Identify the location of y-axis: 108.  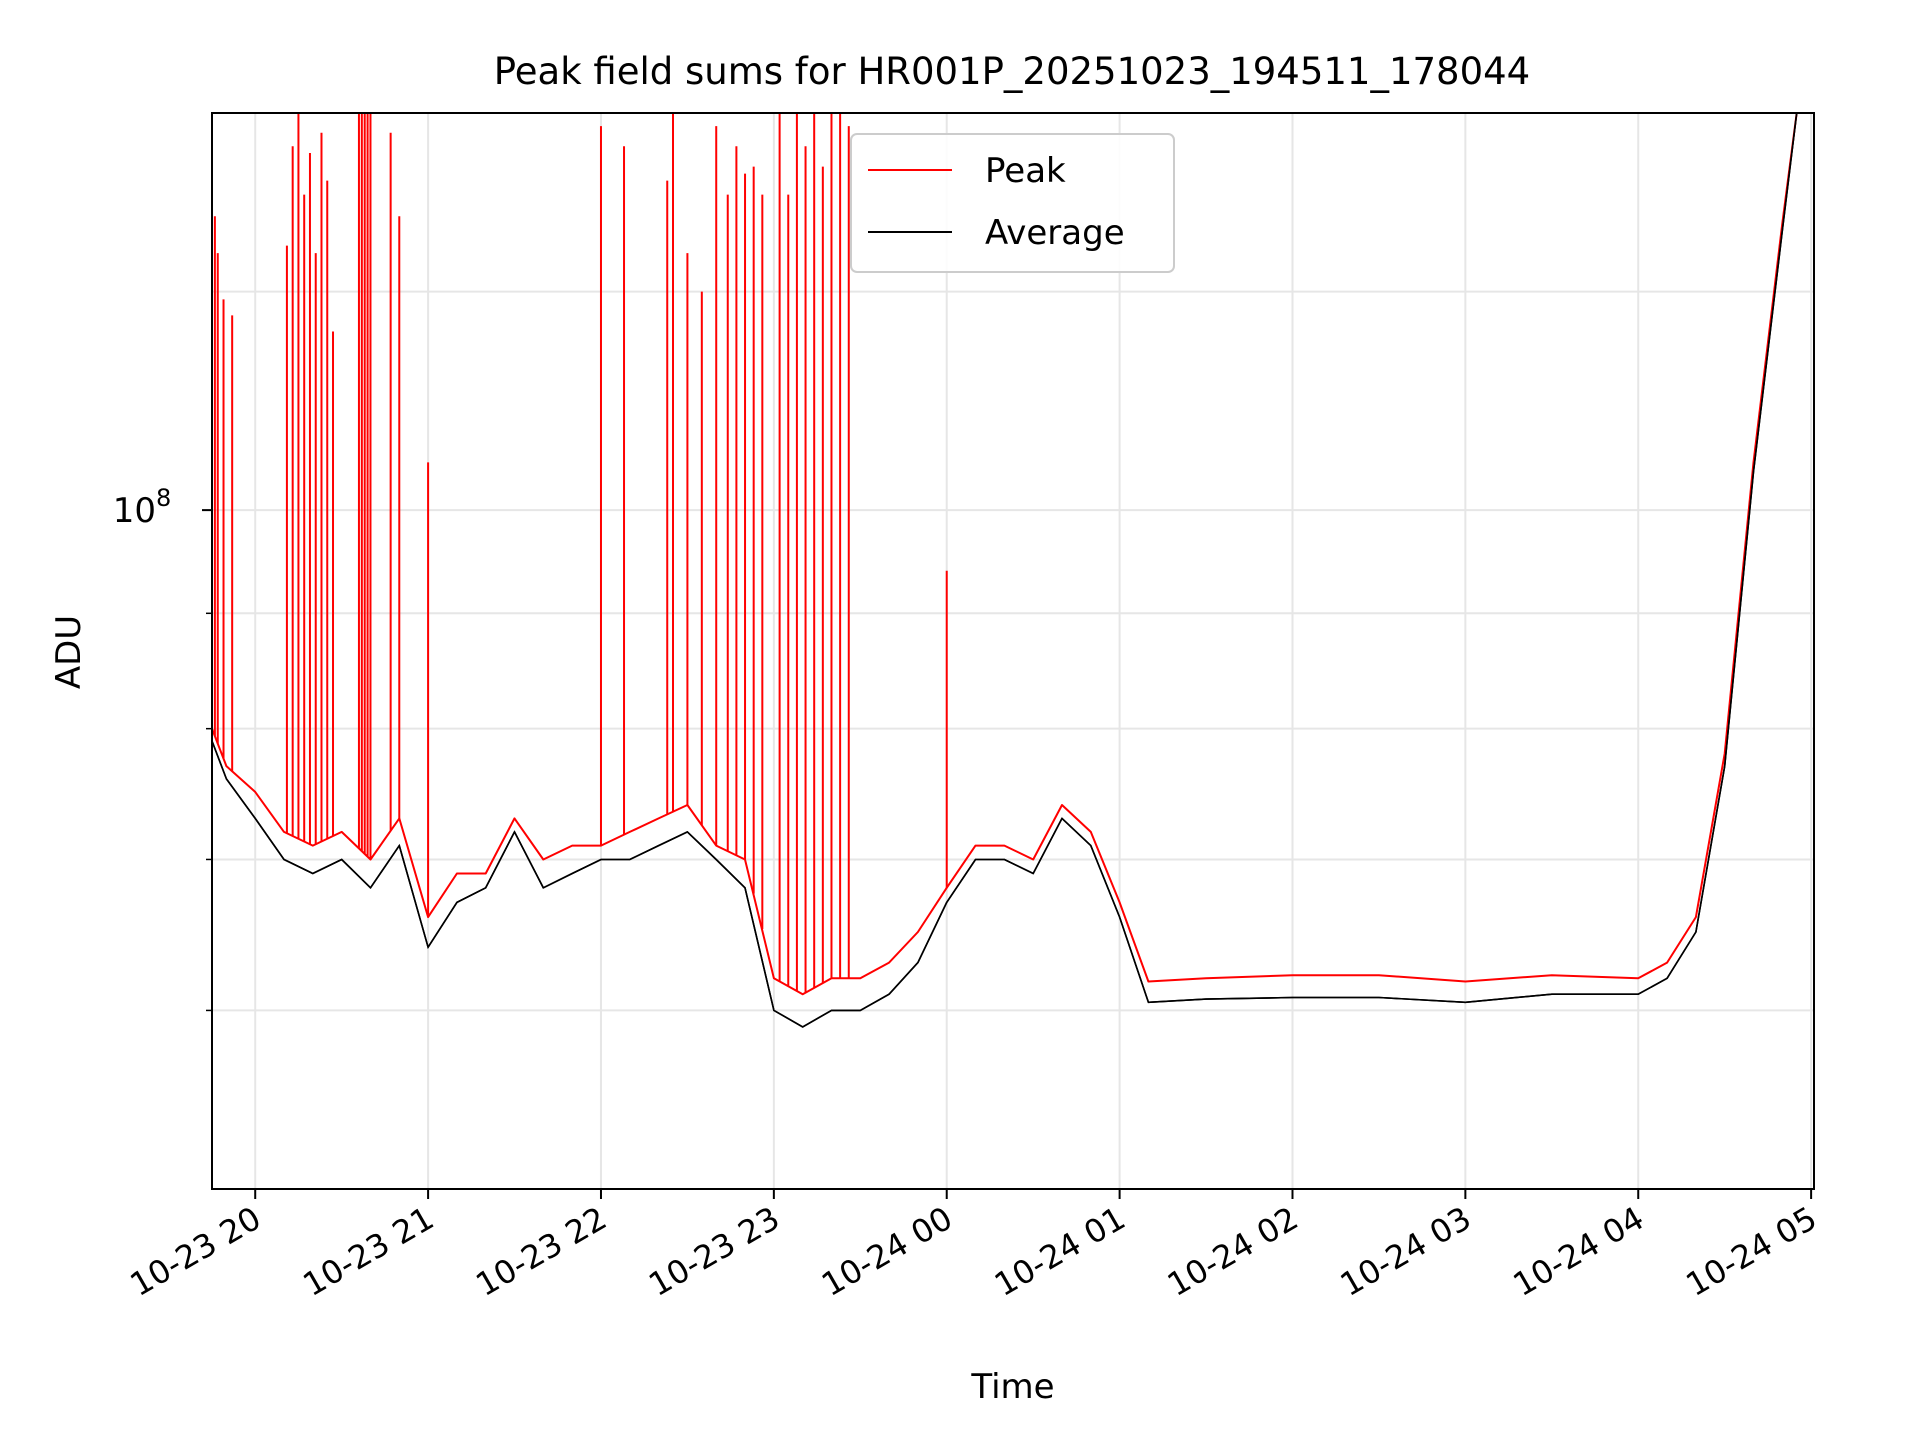
(162, 748).